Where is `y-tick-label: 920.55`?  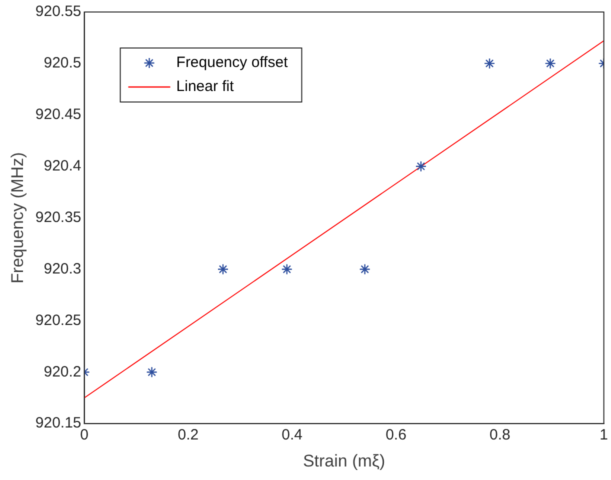 y-tick-label: 920.55 is located at coordinates (58, 11).